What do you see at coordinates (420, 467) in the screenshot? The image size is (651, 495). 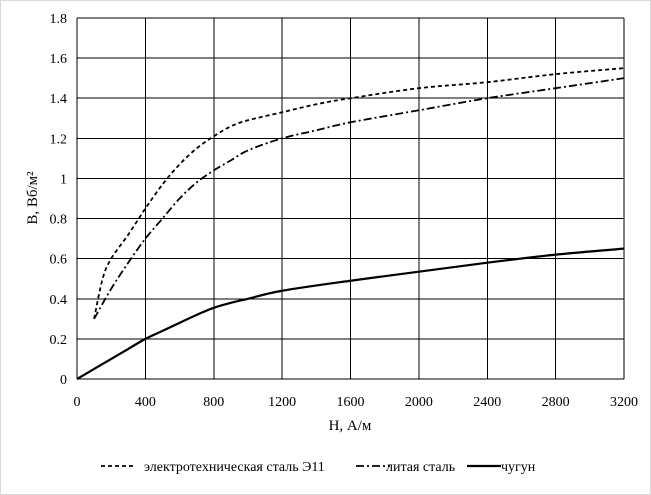 I see `legend-label-2: литая сталь` at bounding box center [420, 467].